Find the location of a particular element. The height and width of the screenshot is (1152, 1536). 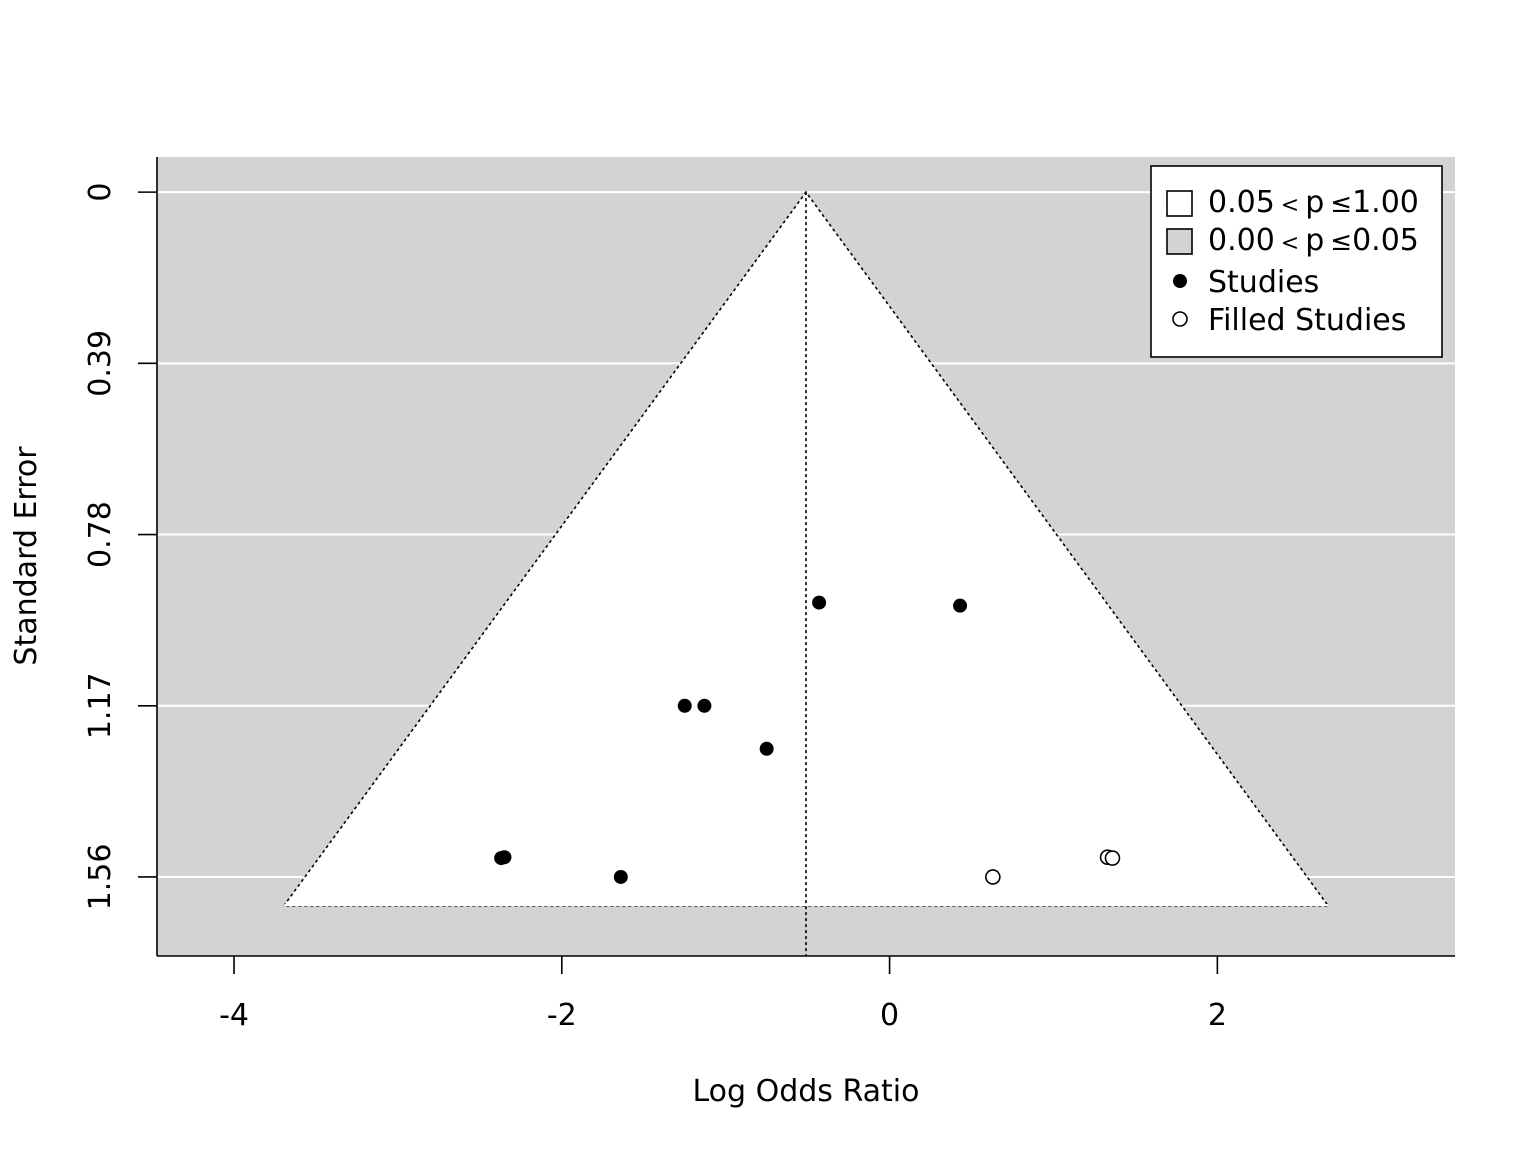

x-tick-label: 2 is located at coordinates (1217, 1015).